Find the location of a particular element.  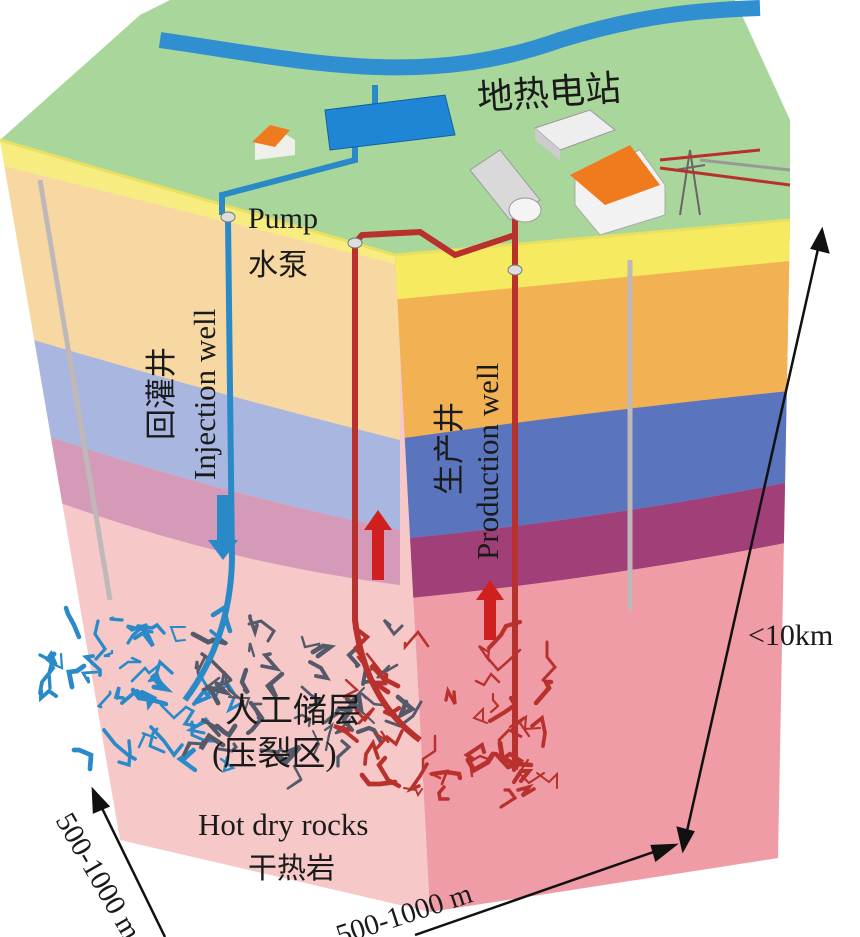

reservoir-label: 人工储层 is located at coordinates (293, 711).